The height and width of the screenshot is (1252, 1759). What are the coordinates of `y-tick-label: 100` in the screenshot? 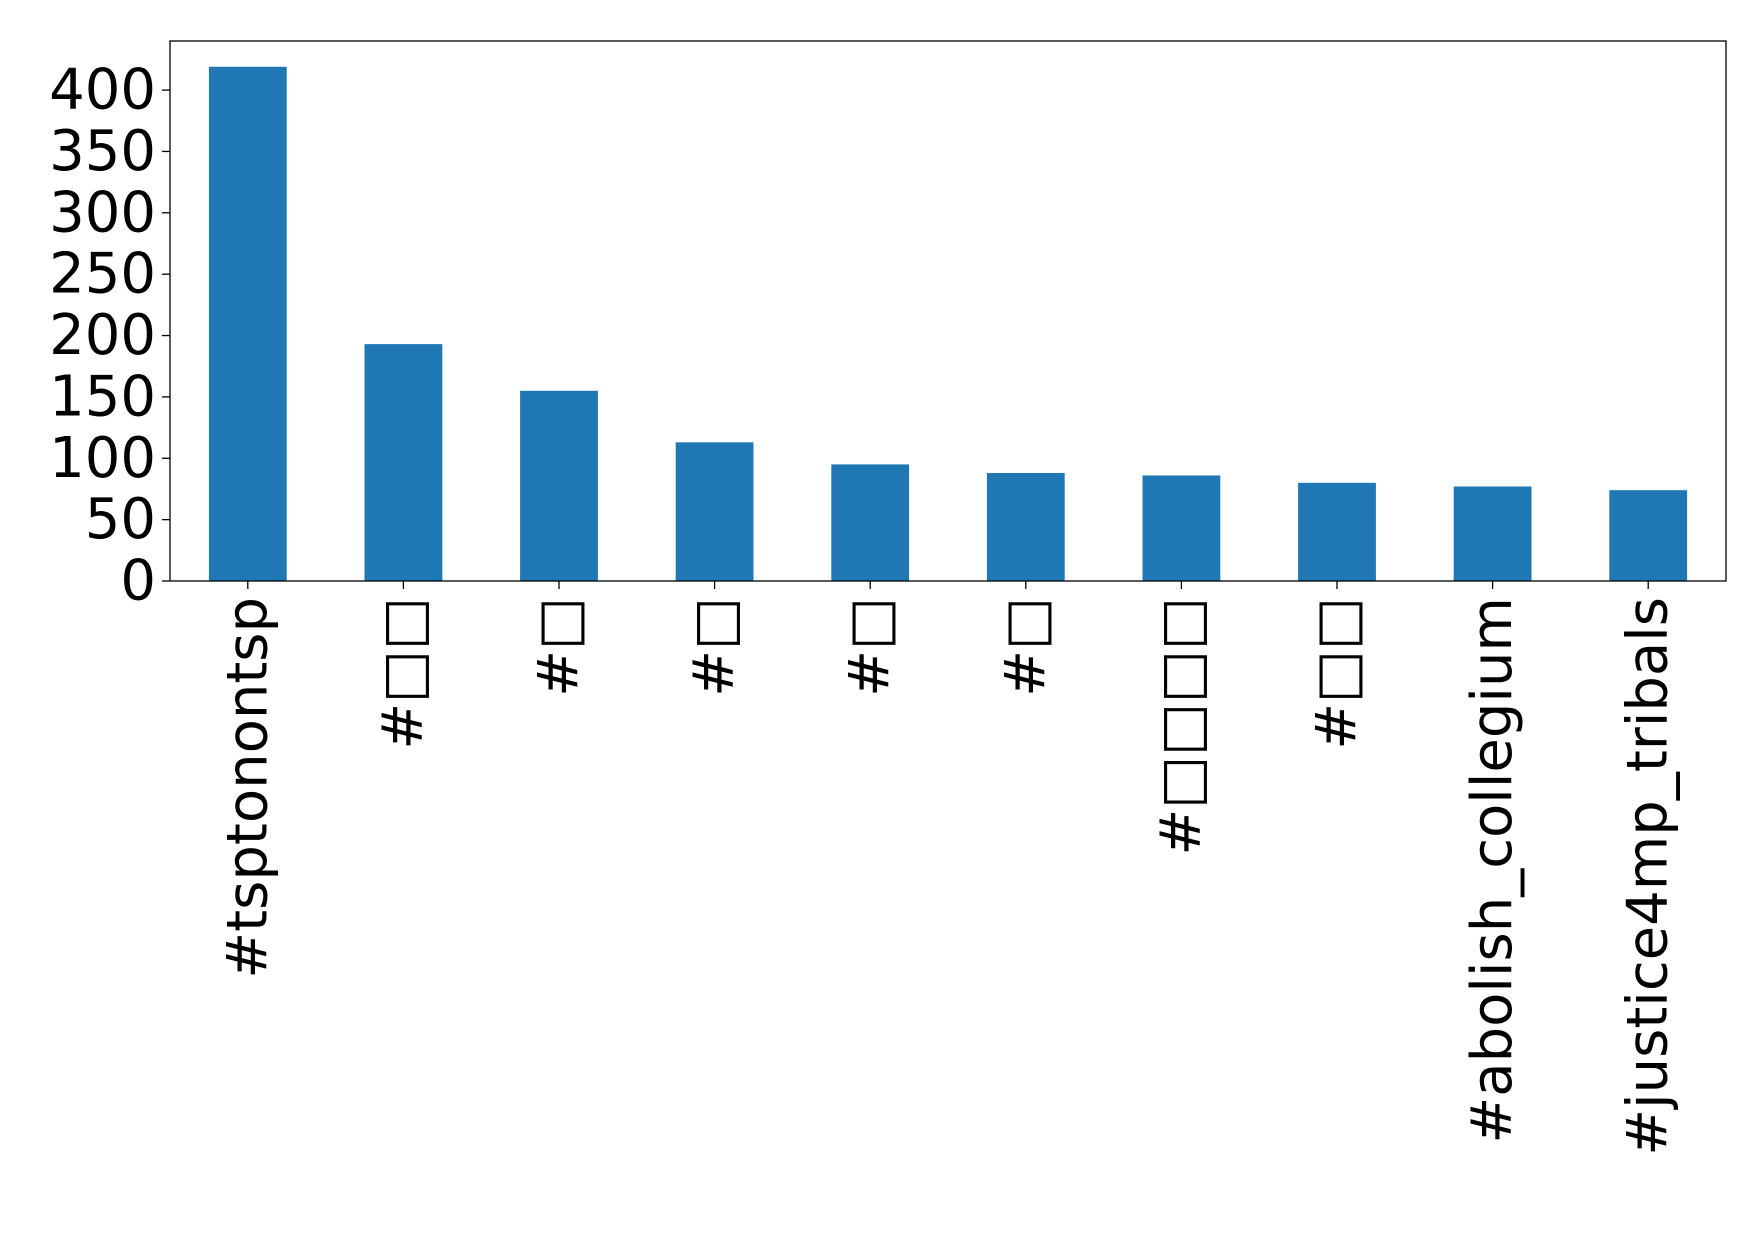 It's located at (102, 458).